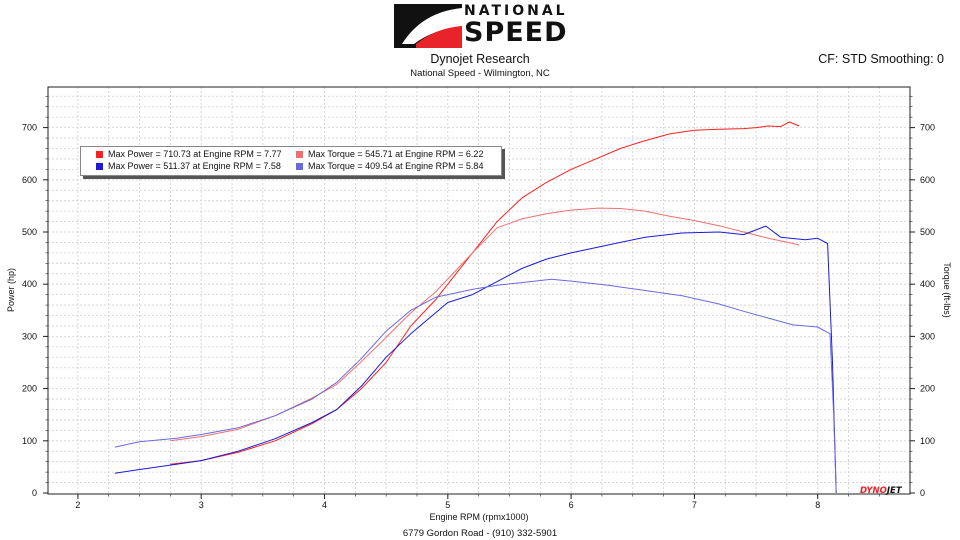 This screenshot has height=540, width=960. Describe the element at coordinates (881, 59) in the screenshot. I see `settings-text: CF: STD Smoothing: 0` at that location.